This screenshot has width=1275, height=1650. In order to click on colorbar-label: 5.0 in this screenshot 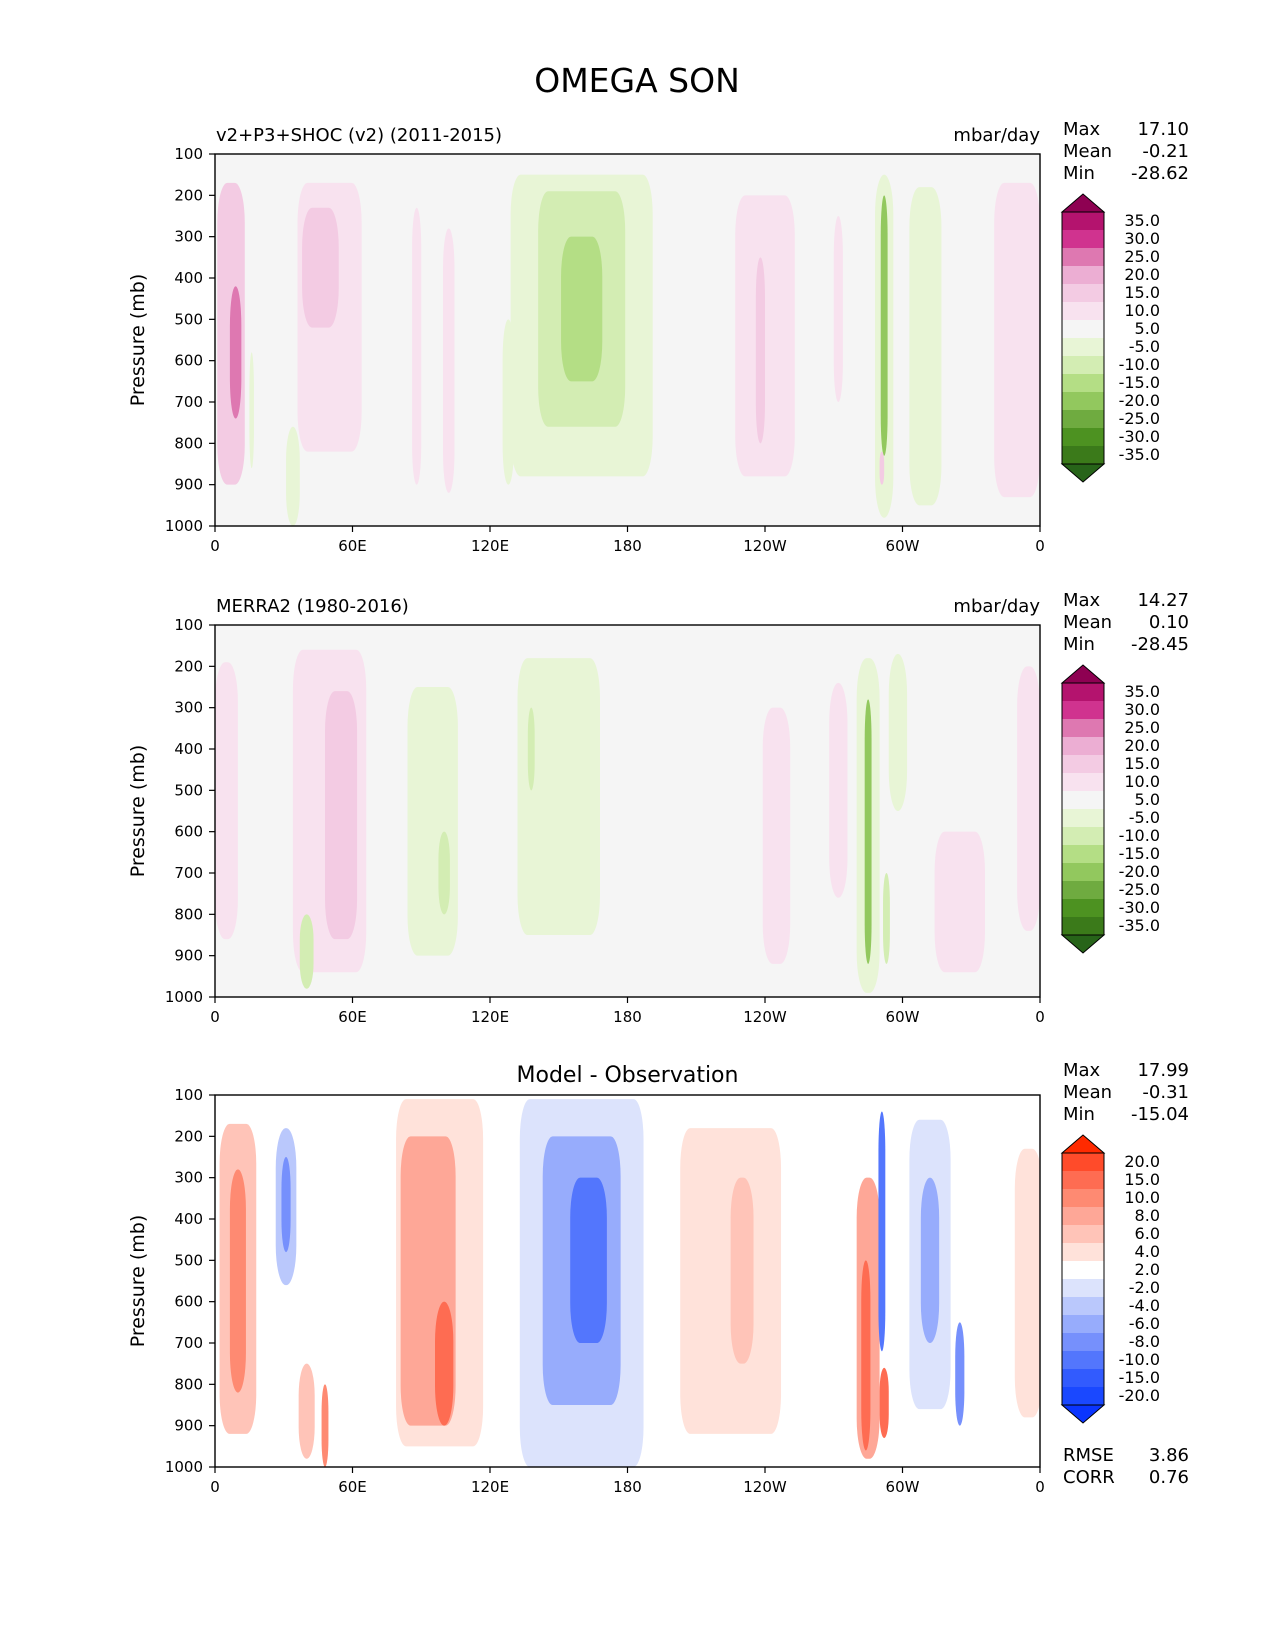, I will do `click(1147, 799)`.